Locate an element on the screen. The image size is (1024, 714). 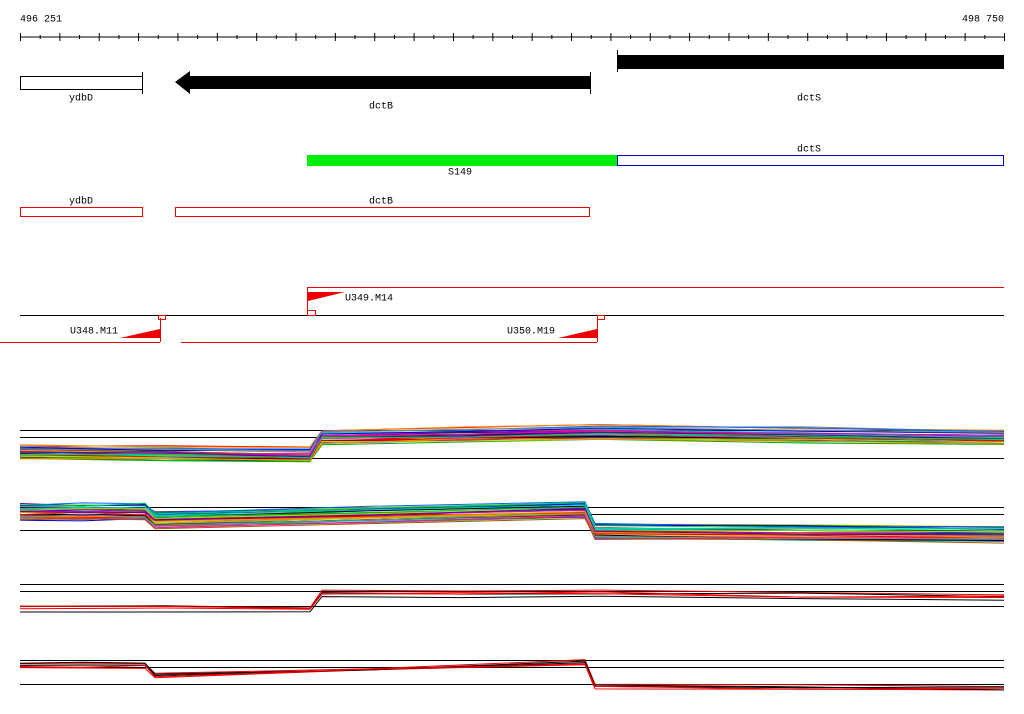
annotation-ydbD is located at coordinates (81, 212).